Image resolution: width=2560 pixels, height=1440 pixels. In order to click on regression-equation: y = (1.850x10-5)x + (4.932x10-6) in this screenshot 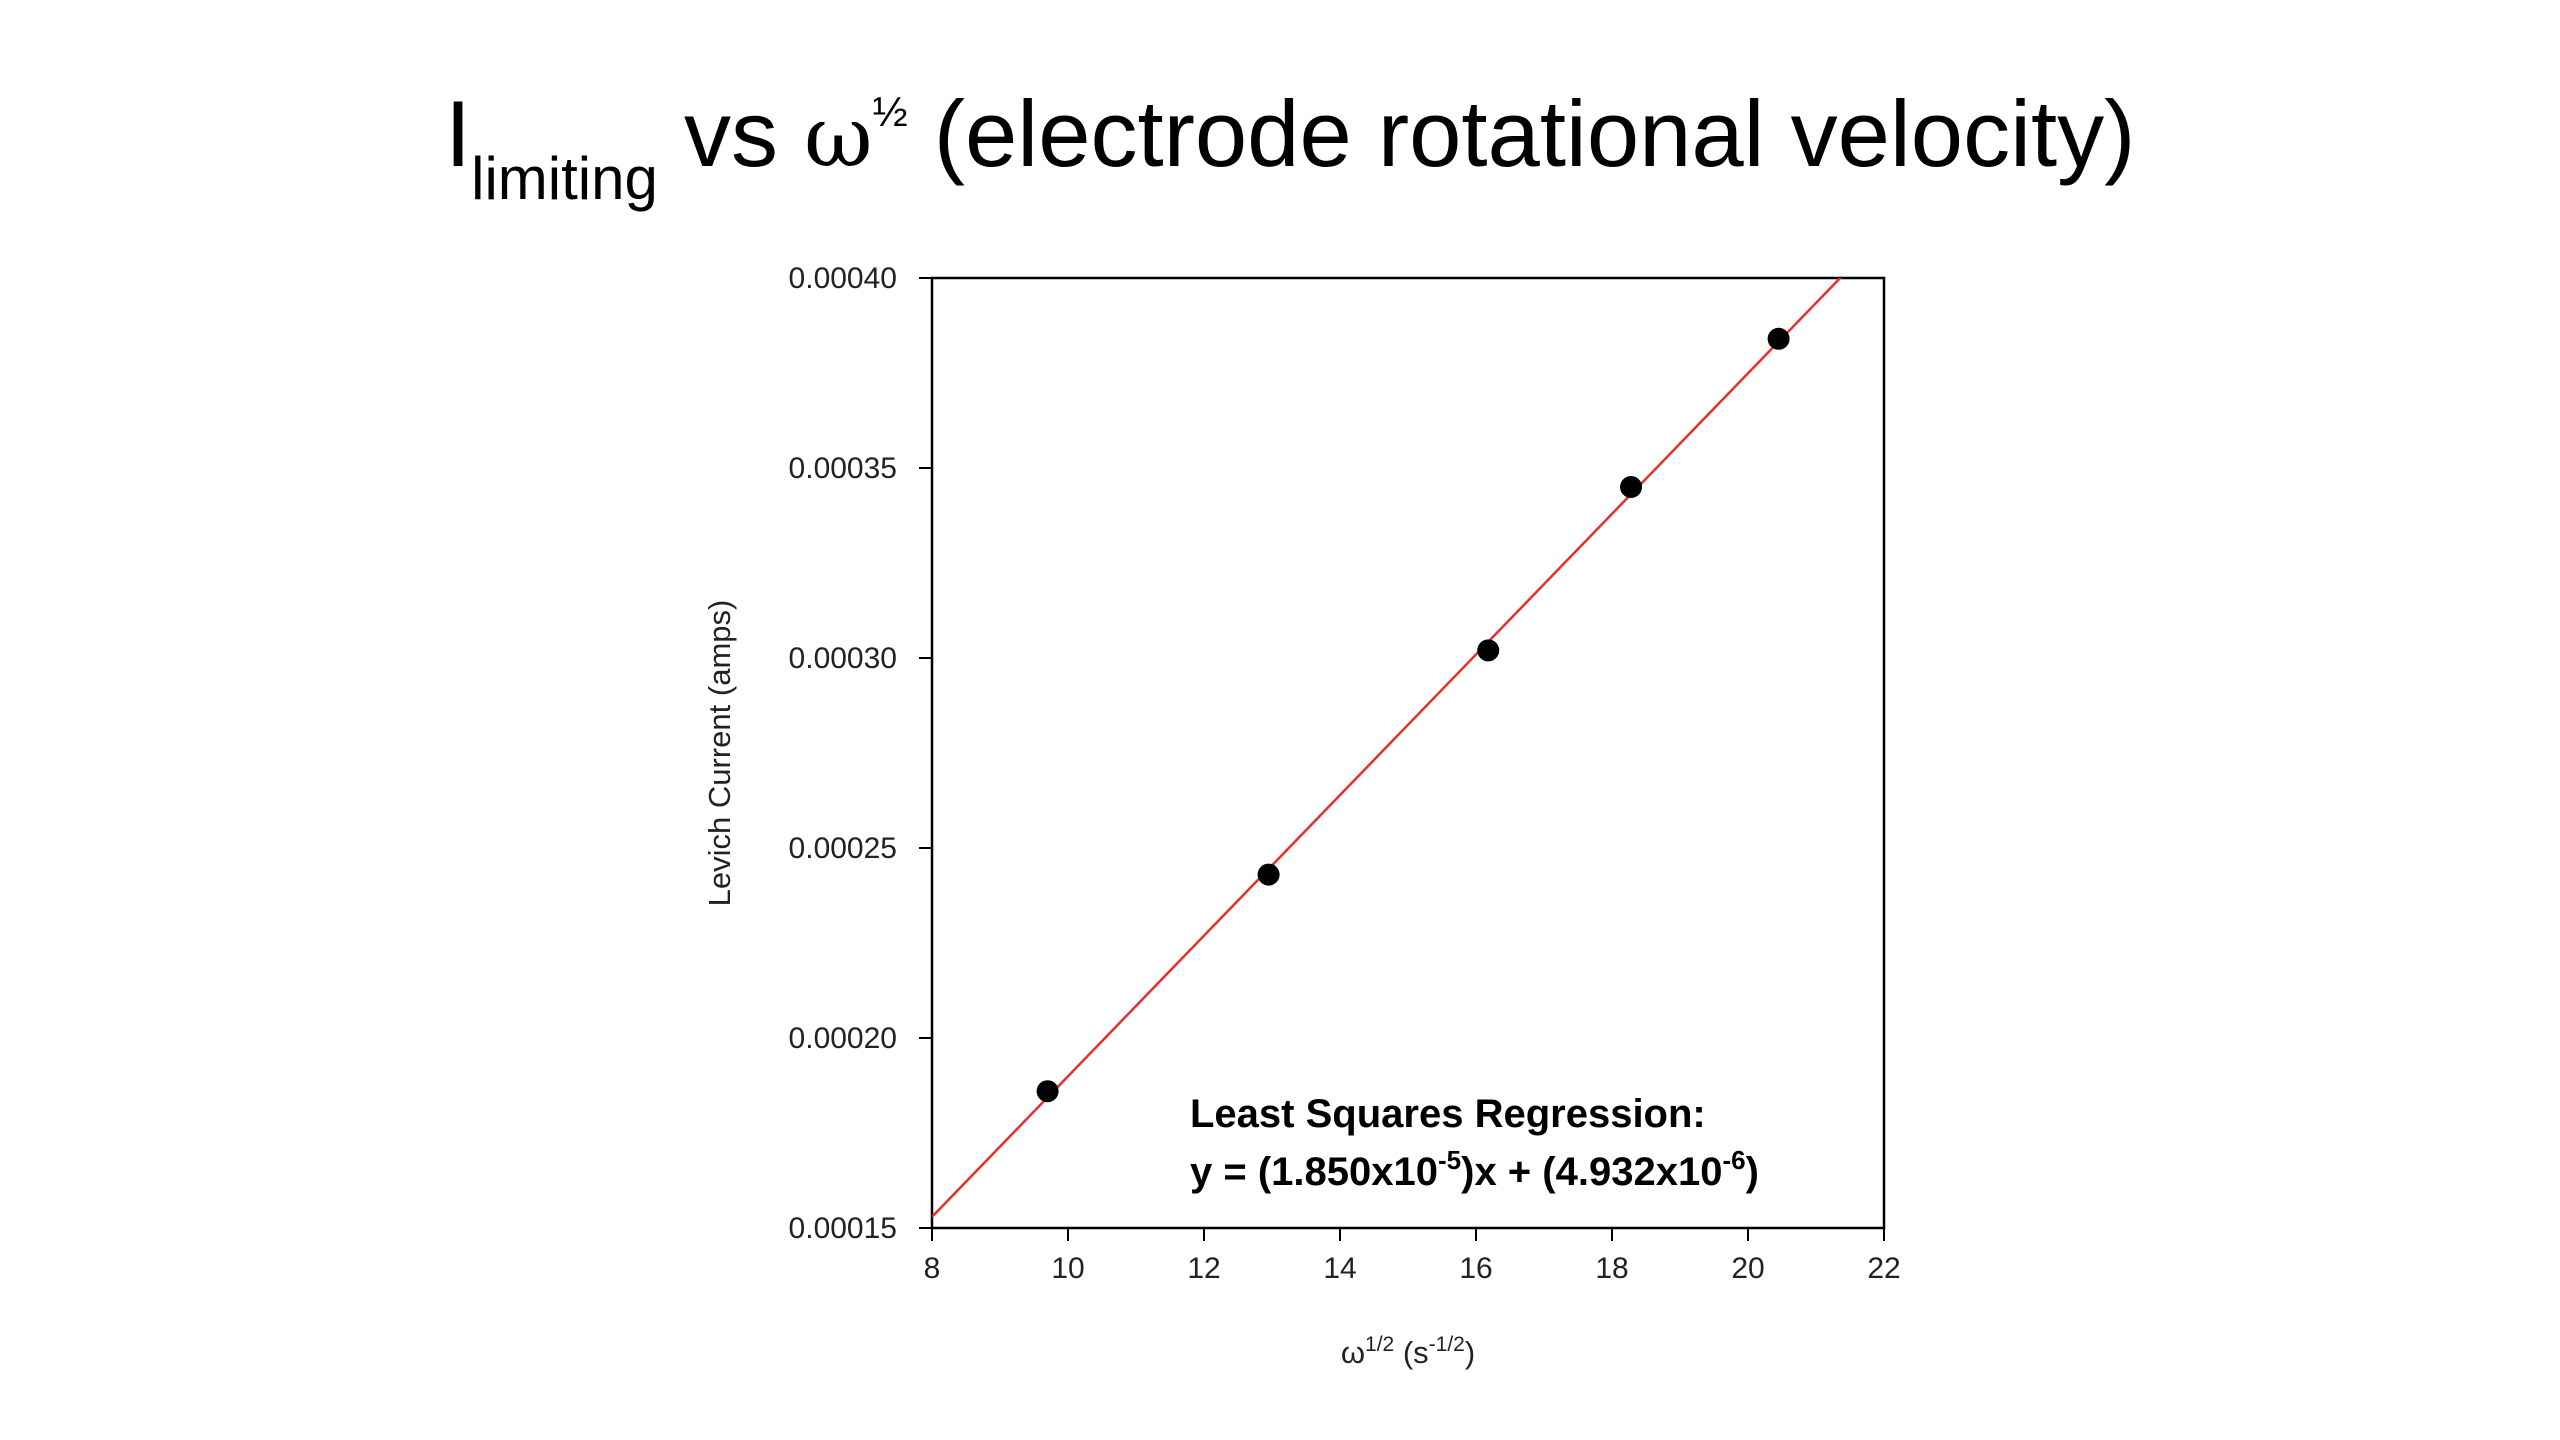, I will do `click(1474, 1169)`.